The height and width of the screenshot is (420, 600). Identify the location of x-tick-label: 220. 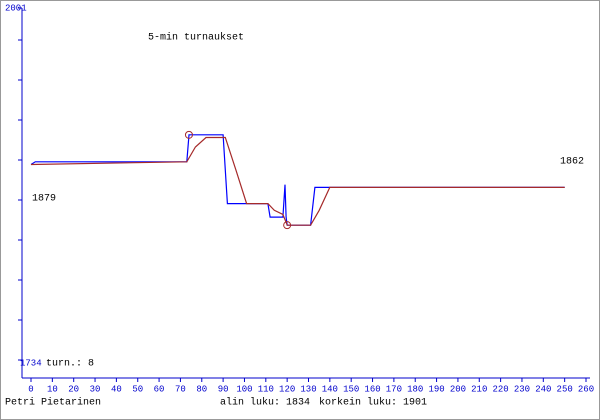
(501, 389).